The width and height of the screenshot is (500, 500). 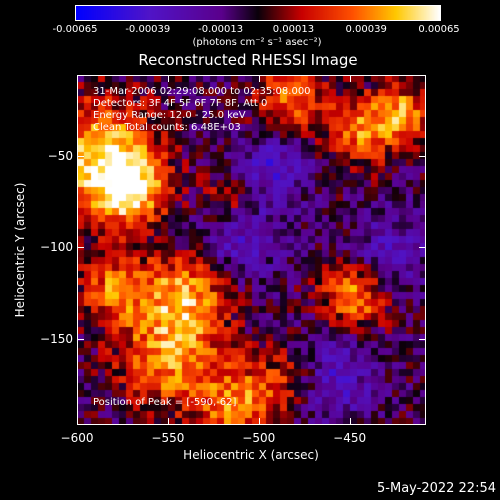 I want to click on x-tick-label: −450, so click(x=350, y=438).